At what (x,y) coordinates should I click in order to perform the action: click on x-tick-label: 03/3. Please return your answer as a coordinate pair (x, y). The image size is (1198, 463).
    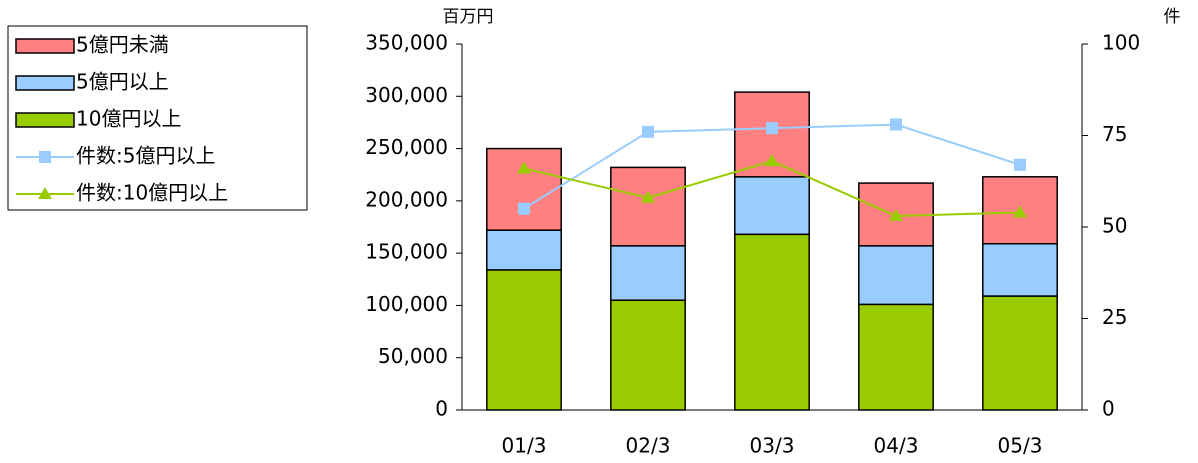
    Looking at the image, I should click on (772, 446).